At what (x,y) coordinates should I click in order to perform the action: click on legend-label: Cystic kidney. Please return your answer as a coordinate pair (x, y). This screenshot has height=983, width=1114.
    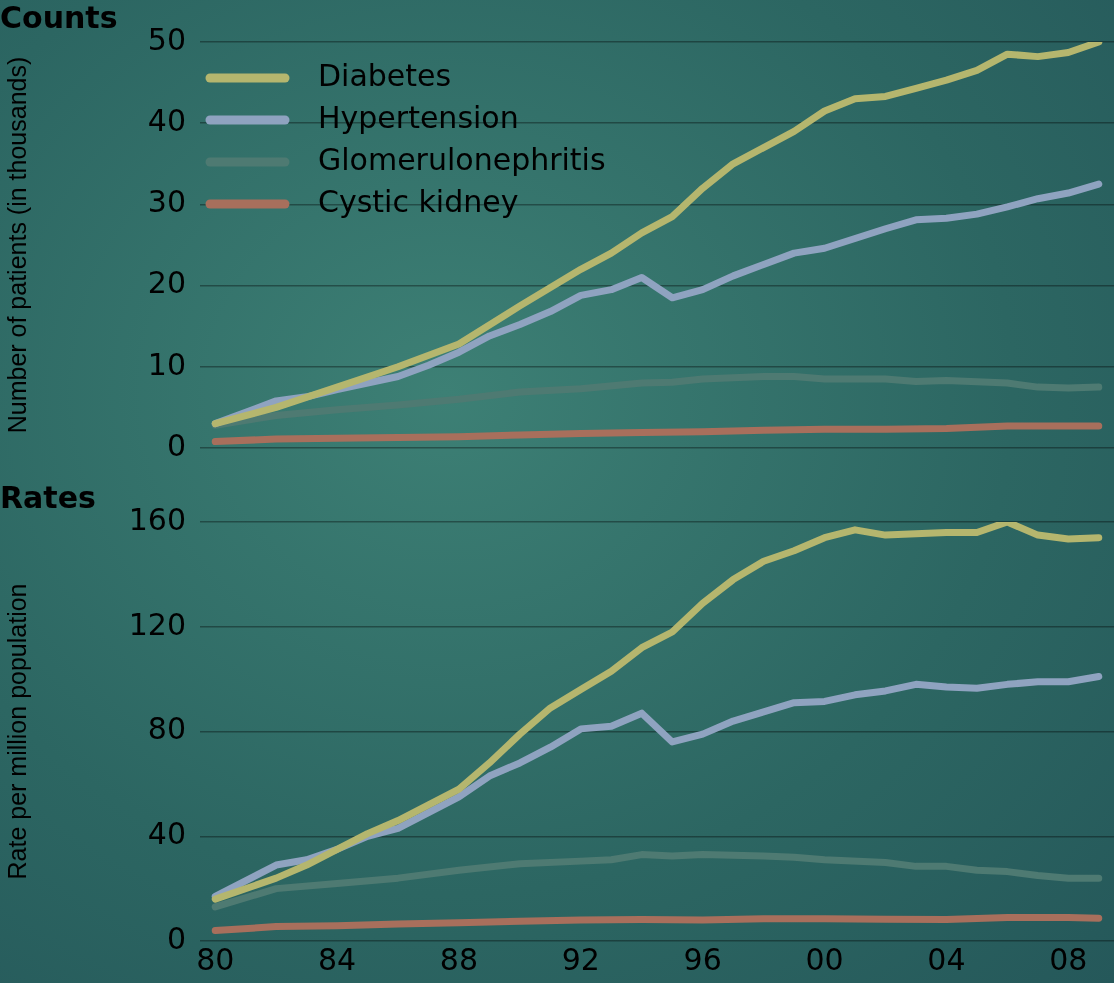
    Looking at the image, I should click on (418, 201).